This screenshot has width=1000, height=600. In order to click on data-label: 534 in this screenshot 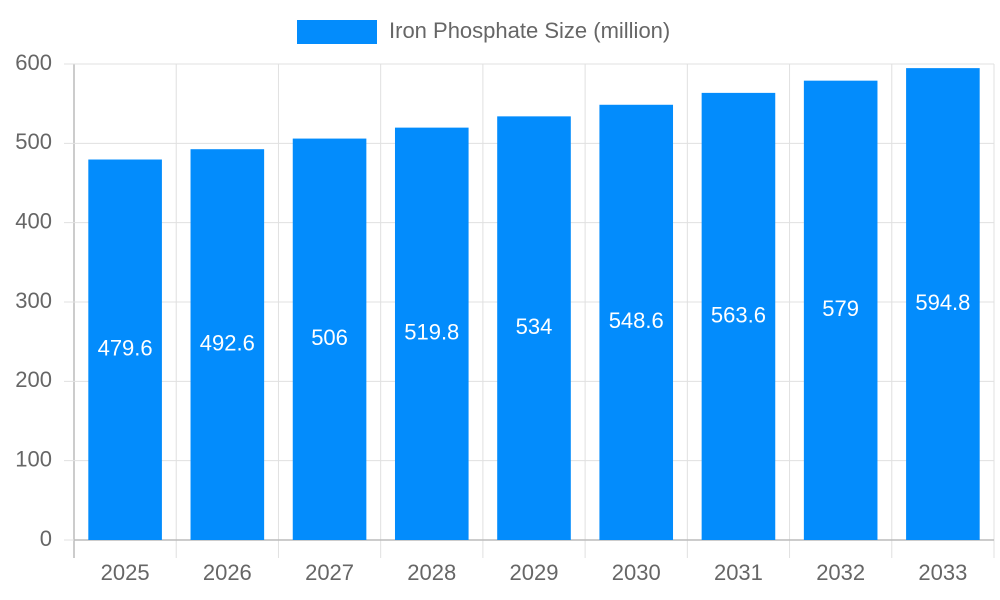, I will do `click(534, 326)`.